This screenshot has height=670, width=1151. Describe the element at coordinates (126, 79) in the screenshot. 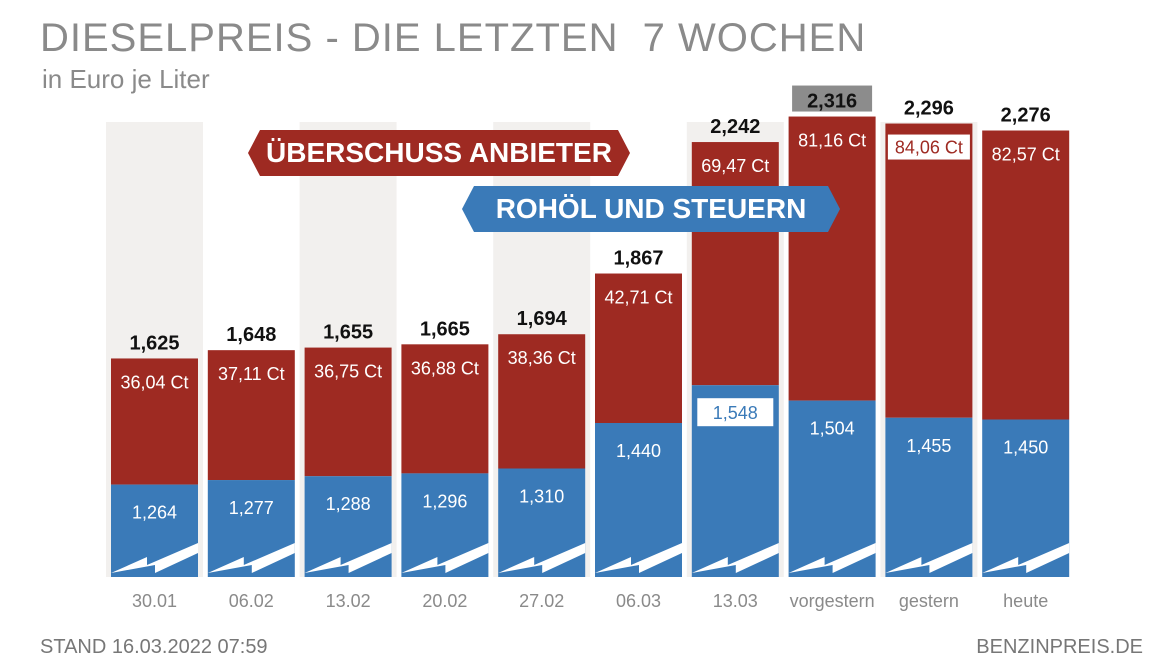

I see `chart-subtitle: in Euro je Liter` at that location.